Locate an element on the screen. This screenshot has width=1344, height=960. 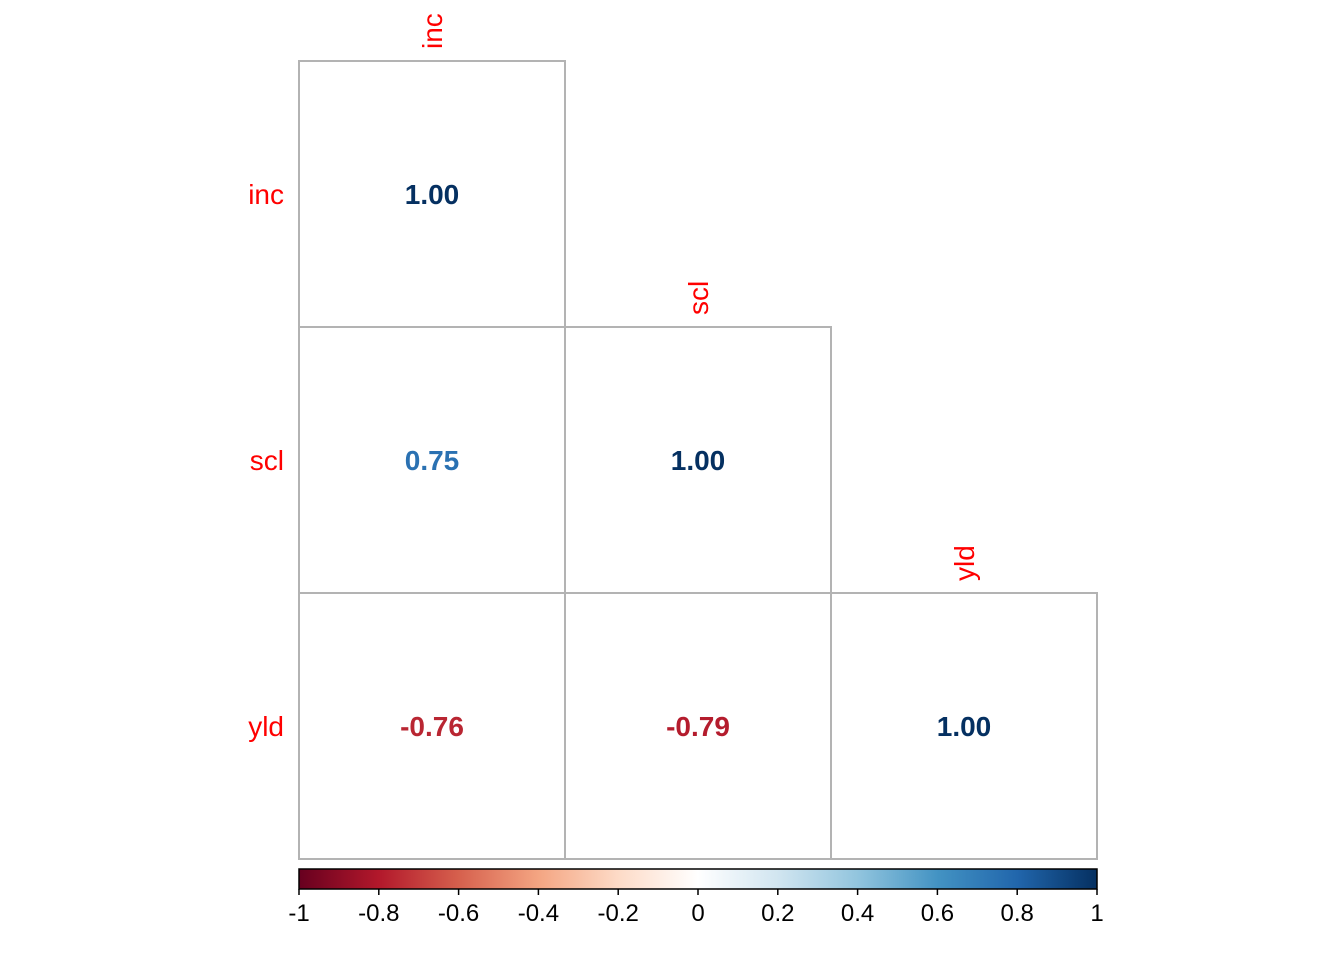
colorbar-gradient is located at coordinates (698, 879).